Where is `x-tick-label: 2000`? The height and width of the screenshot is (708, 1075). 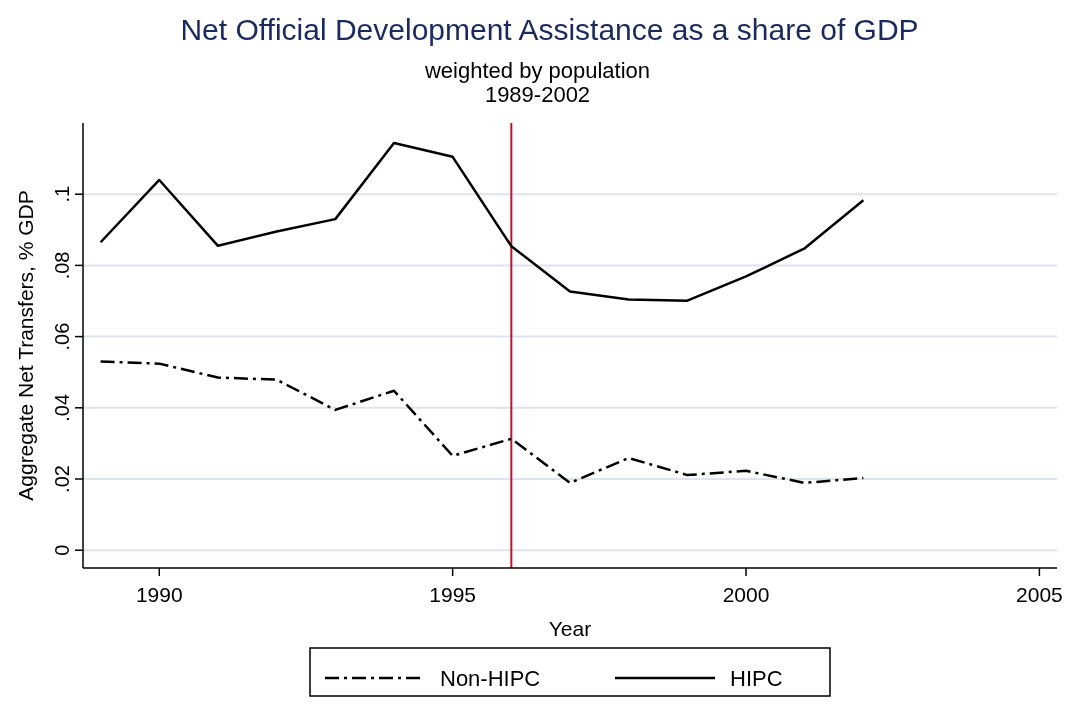 x-tick-label: 2000 is located at coordinates (746, 594).